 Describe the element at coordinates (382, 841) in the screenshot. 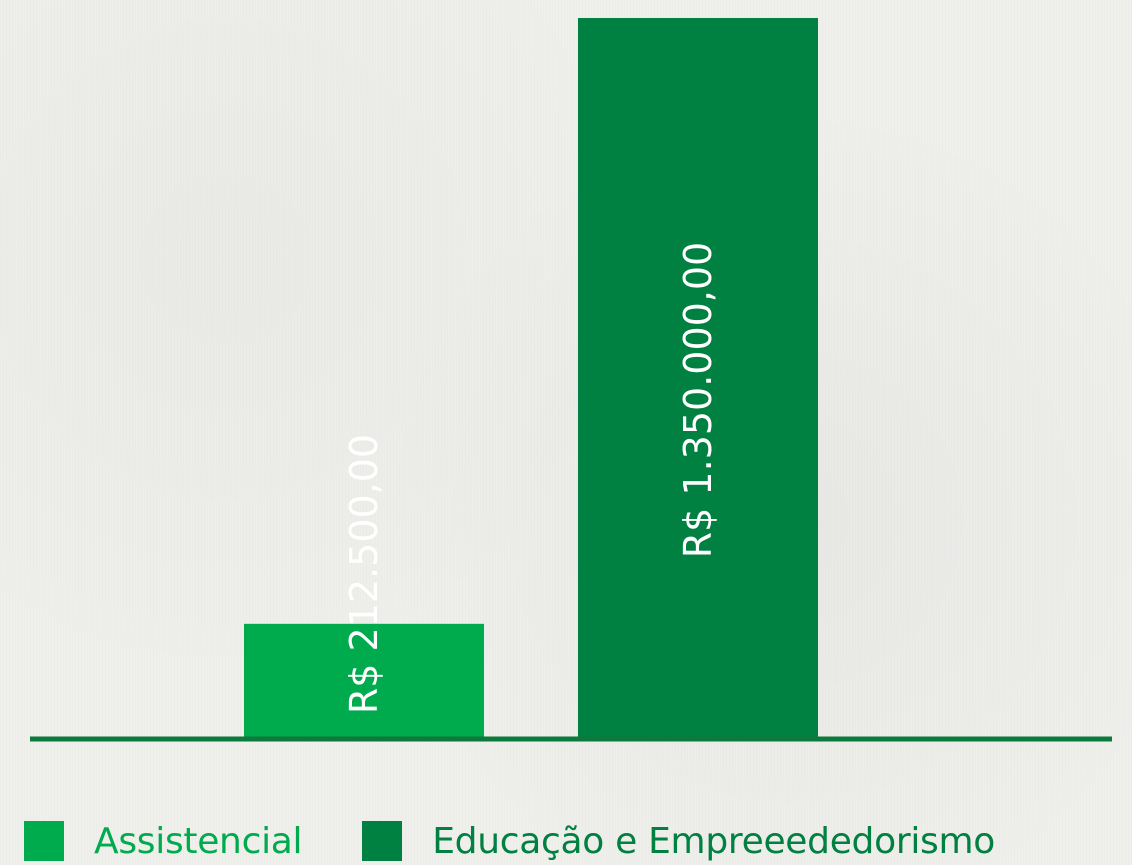

I see `legend-swatch-educacao` at that location.